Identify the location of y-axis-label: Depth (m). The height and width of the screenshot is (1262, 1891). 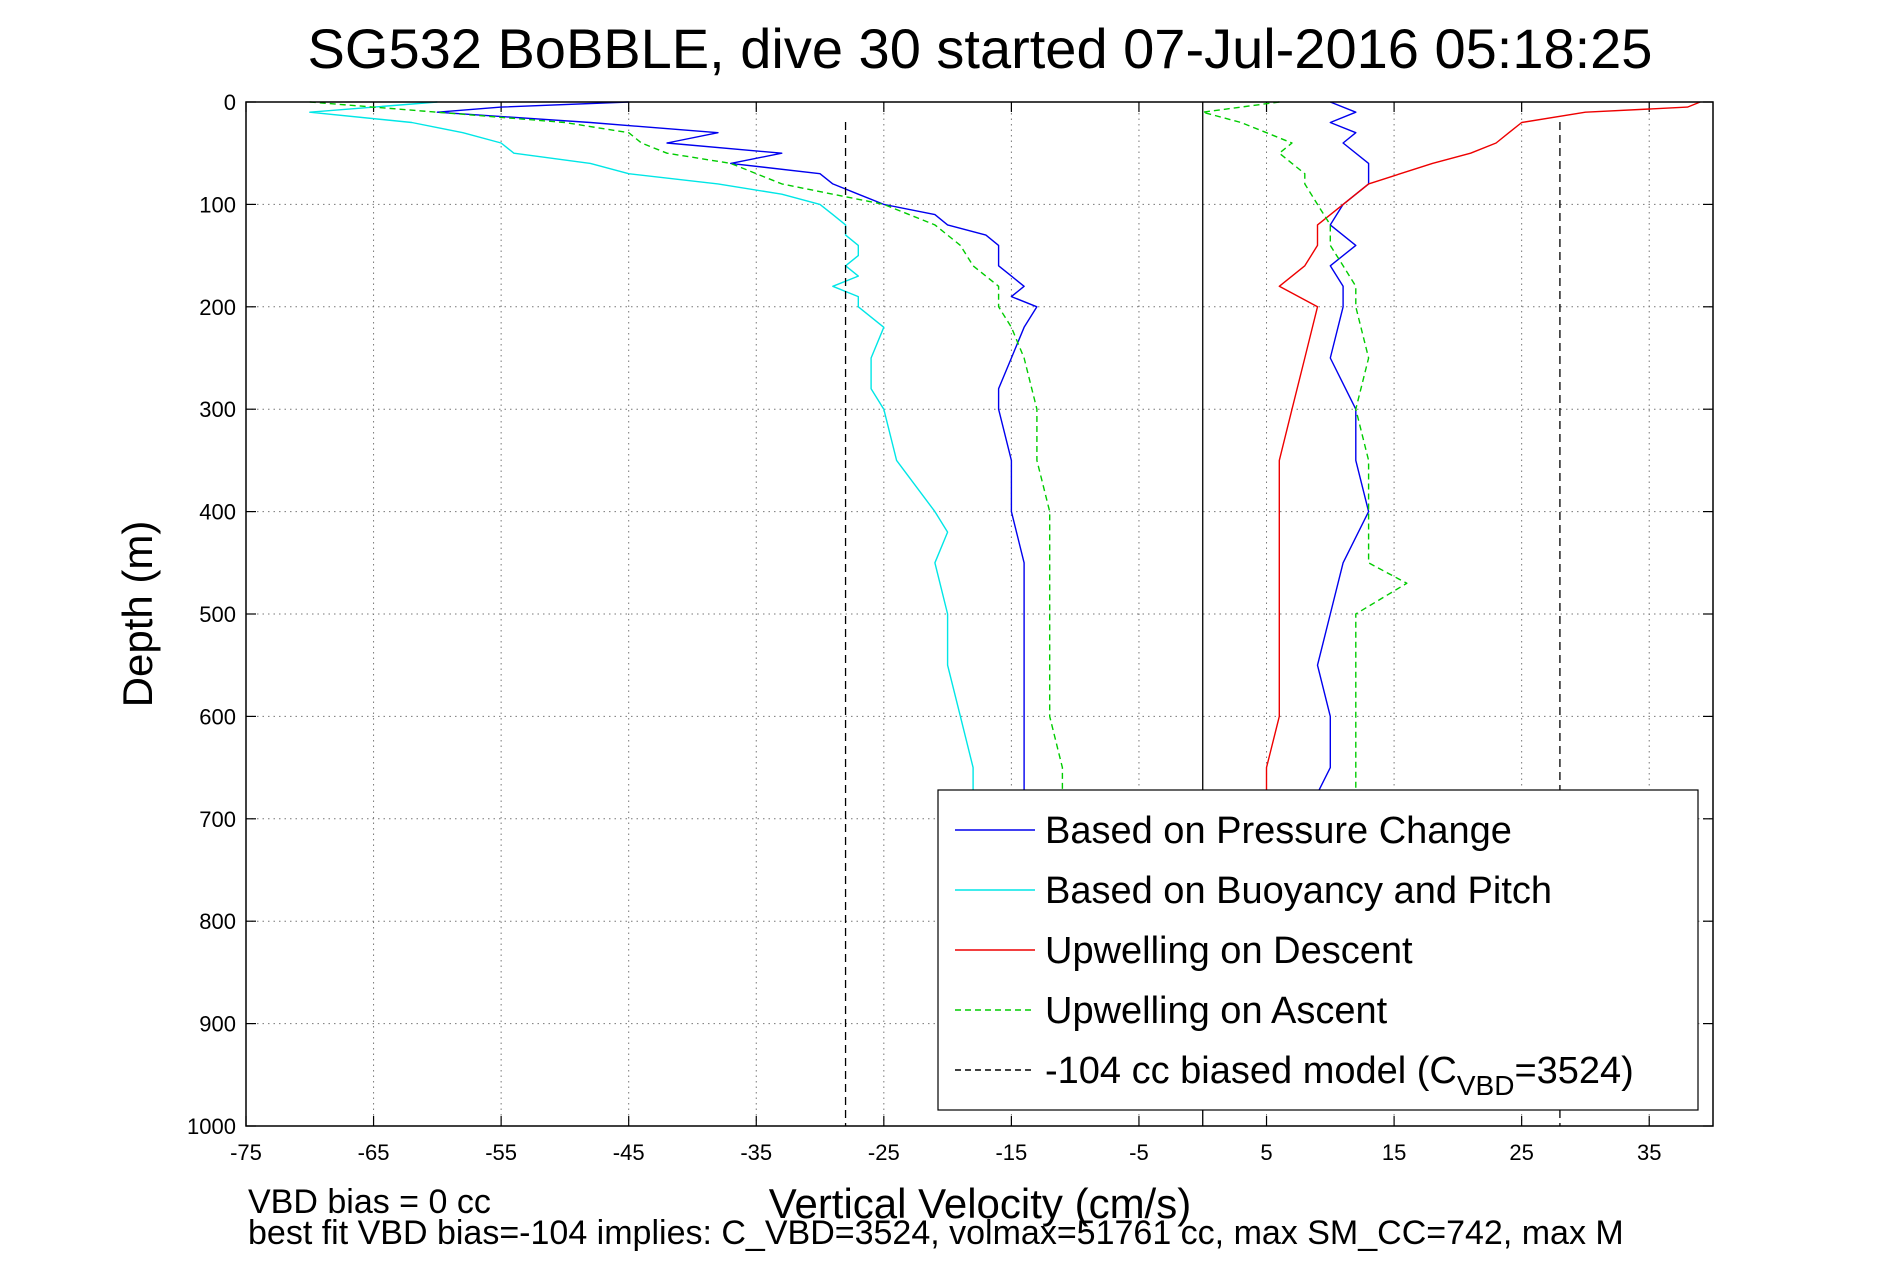
(137, 614).